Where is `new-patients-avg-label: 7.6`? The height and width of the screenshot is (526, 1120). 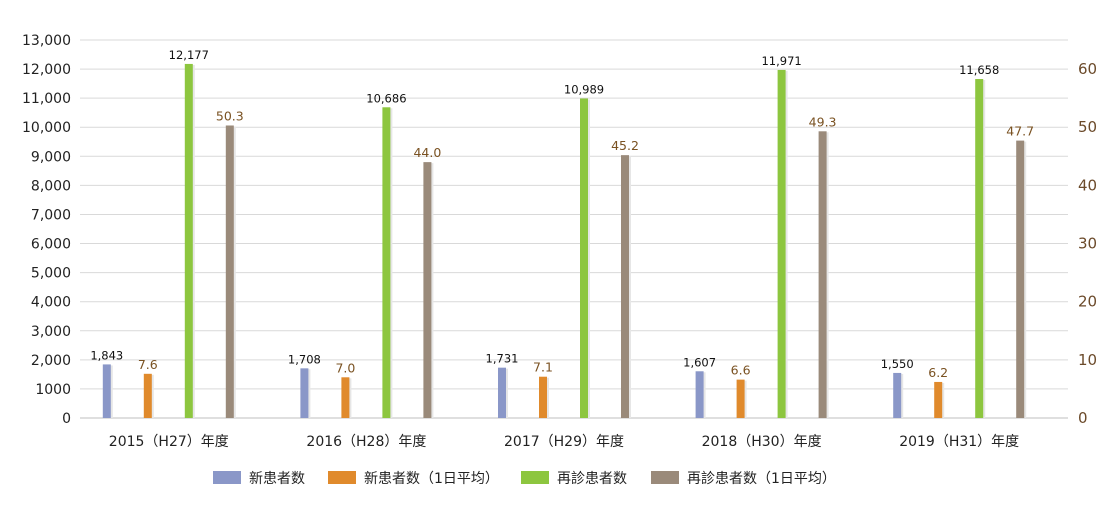 new-patients-avg-label: 7.6 is located at coordinates (148, 364).